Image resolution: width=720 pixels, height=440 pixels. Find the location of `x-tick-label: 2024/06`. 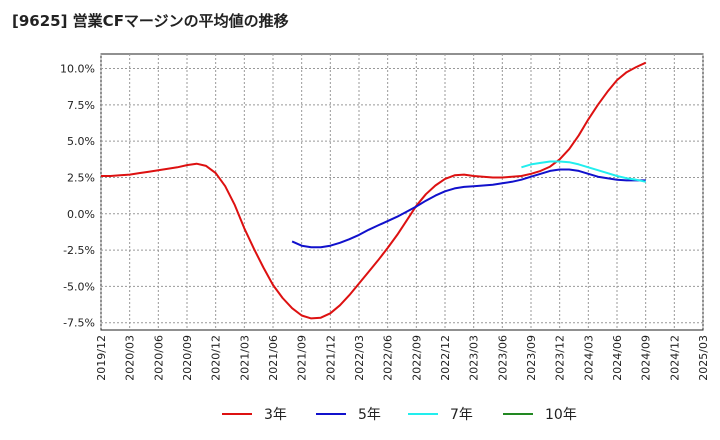

x-tick-label: 2024/06 is located at coordinates (617, 358).